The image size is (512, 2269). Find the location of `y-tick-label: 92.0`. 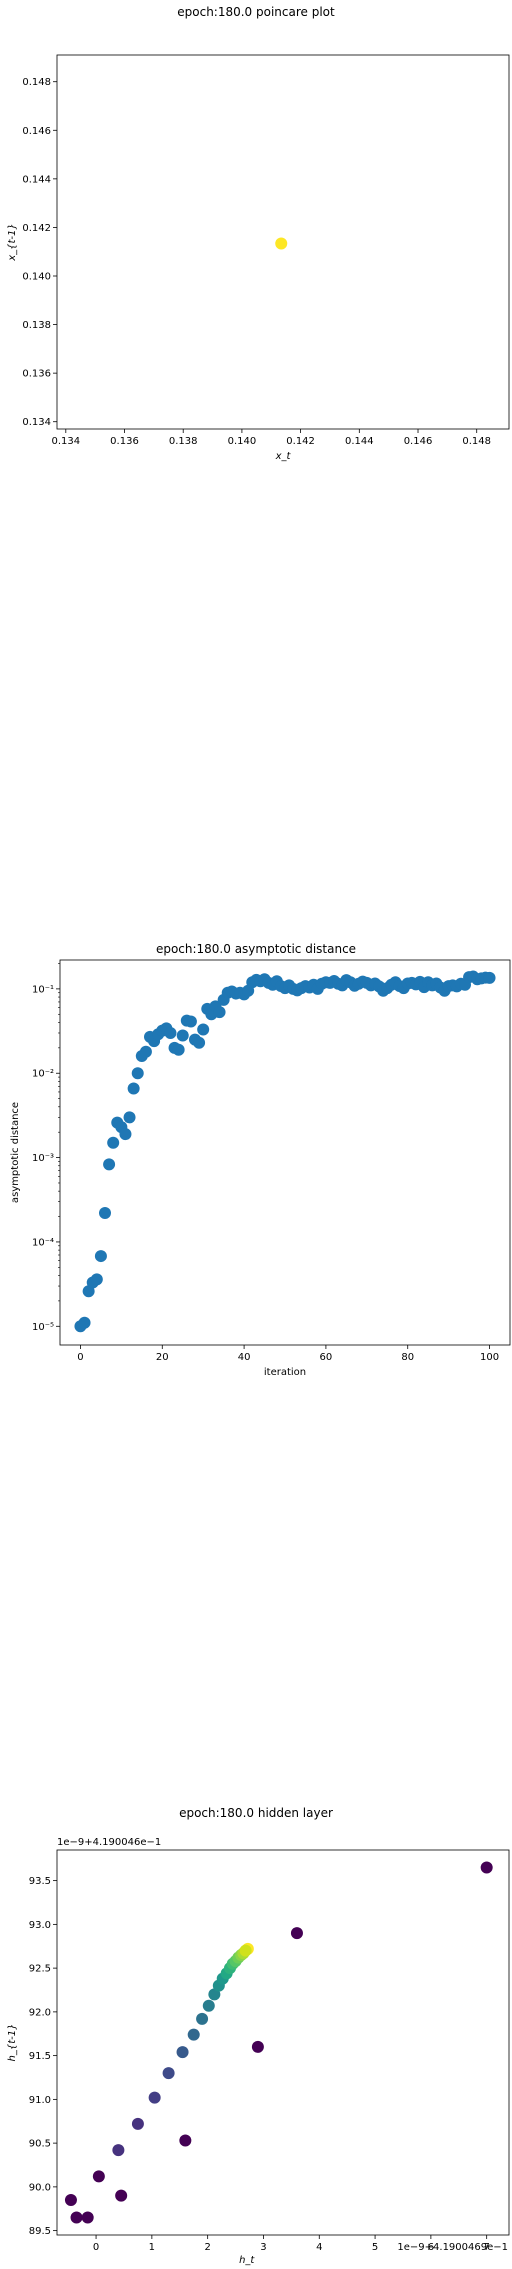

y-tick-label: 92.0 is located at coordinates (40, 2012).